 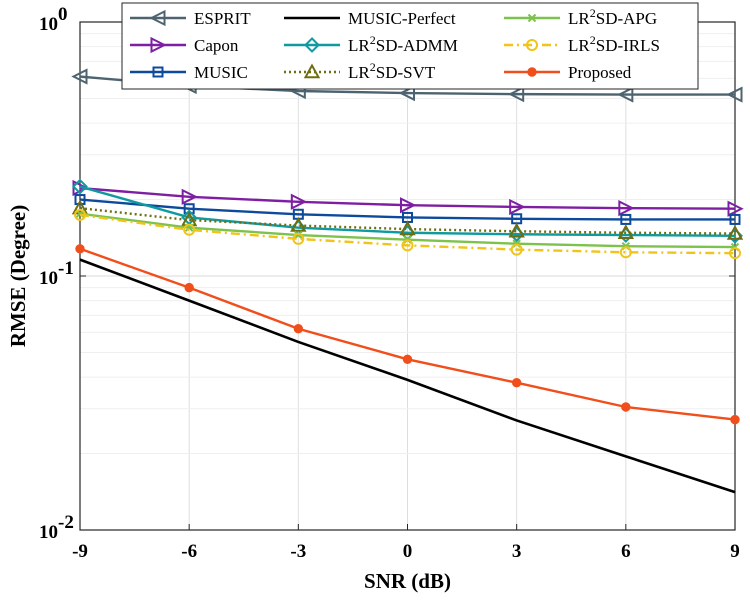 I want to click on legend-item: LR2SD-ADMM, so click(x=371, y=44).